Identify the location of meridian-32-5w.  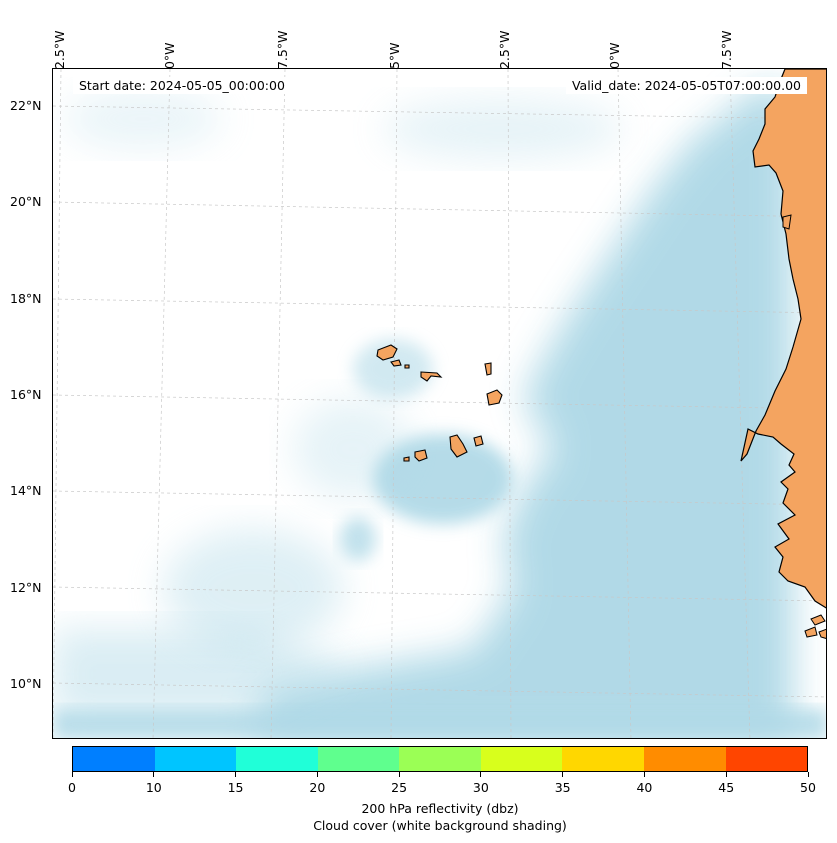
(57, 403).